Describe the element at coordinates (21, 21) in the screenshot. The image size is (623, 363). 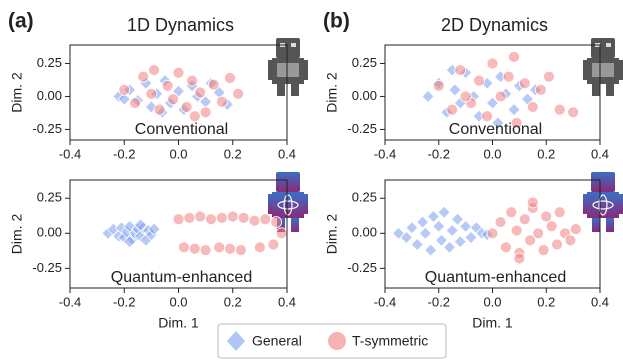
I see `panel-label: (a)` at that location.